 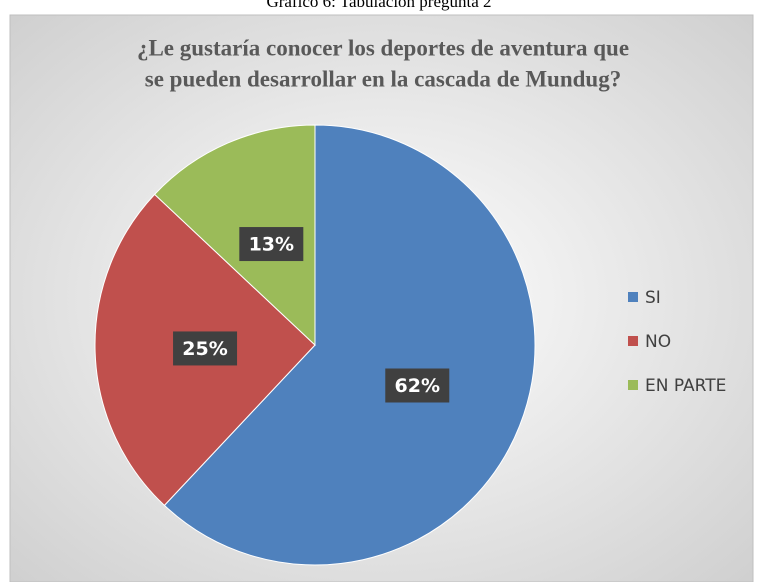 I want to click on data-label: 13%, so click(x=271, y=245).